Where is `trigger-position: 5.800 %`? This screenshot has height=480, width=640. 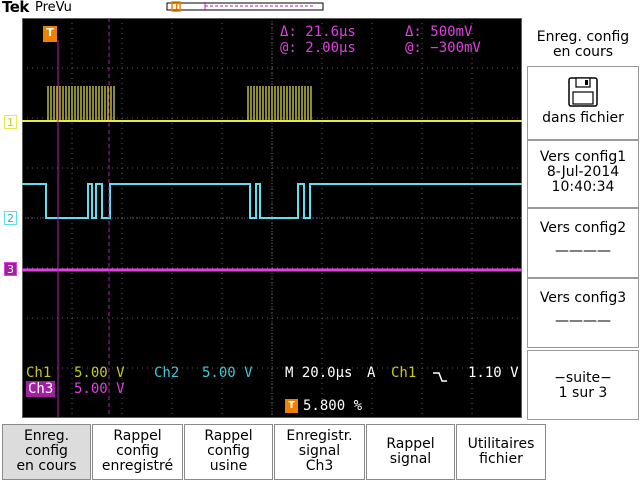 trigger-position: 5.800 % is located at coordinates (333, 406).